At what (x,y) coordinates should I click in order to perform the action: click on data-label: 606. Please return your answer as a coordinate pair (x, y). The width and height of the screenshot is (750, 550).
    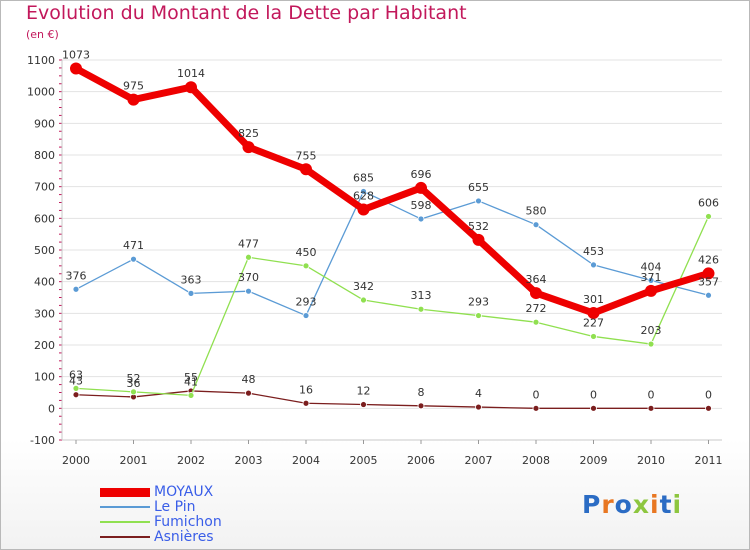
    Looking at the image, I should click on (708, 202).